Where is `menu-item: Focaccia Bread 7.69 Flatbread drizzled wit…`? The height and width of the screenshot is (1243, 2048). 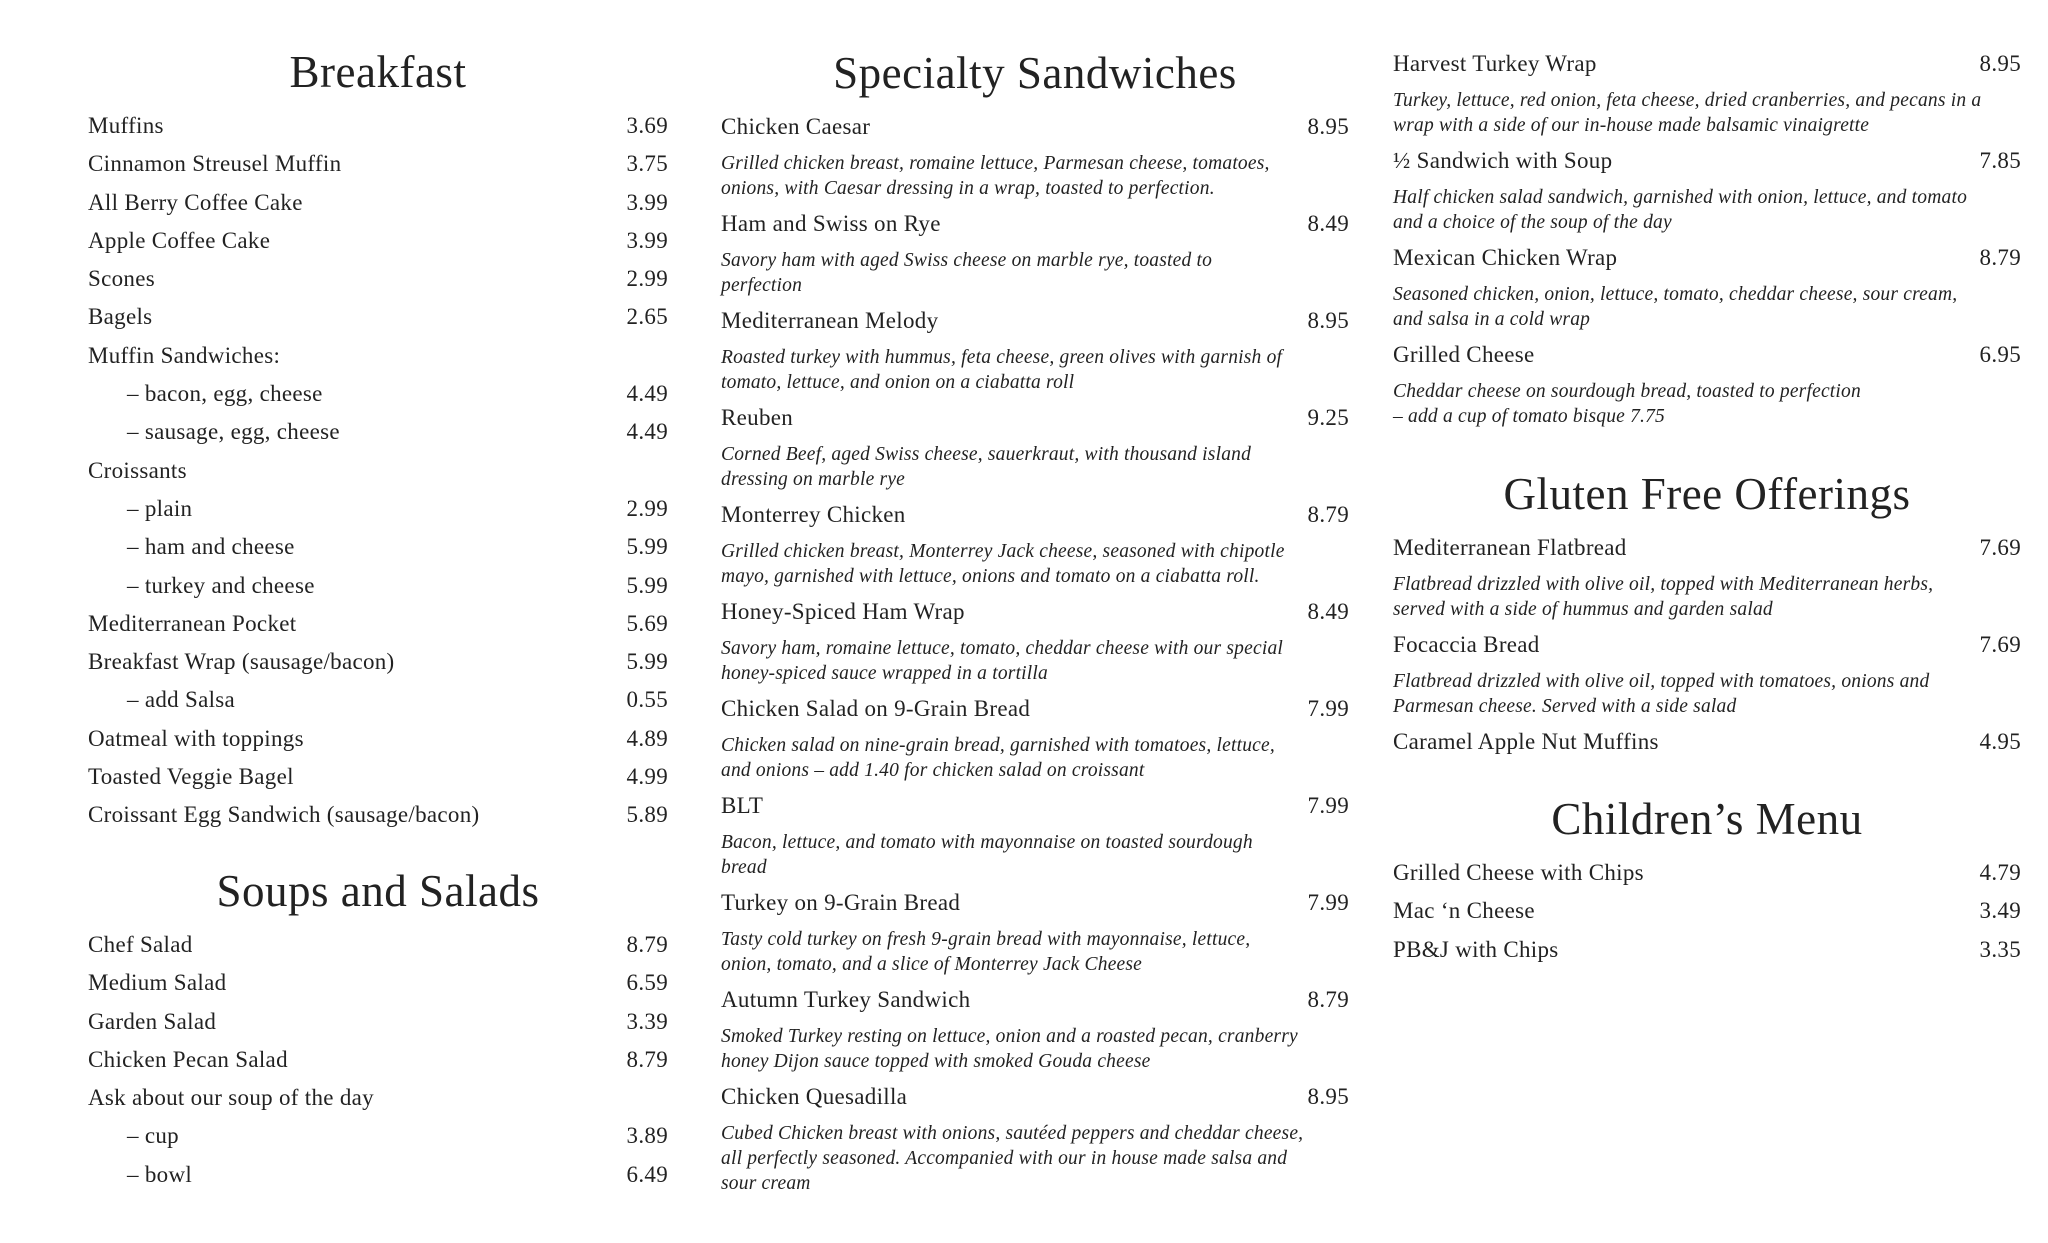 menu-item: Focaccia Bread 7.69 Flatbread drizzled wit… is located at coordinates (1707, 672).